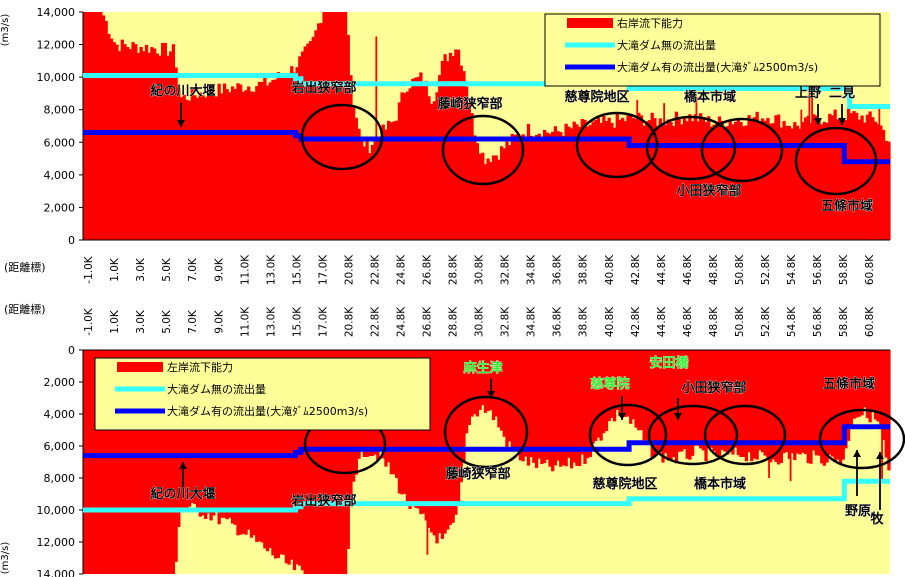 The height and width of the screenshot is (577, 905). Describe the element at coordinates (615, 379) in the screenshot. I see `capacity-spike` at that location.